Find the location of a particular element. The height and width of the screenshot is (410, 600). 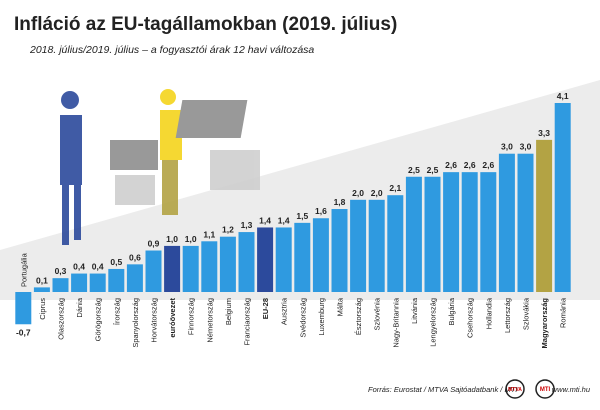

logo: MTI is located at coordinates (545, 390).